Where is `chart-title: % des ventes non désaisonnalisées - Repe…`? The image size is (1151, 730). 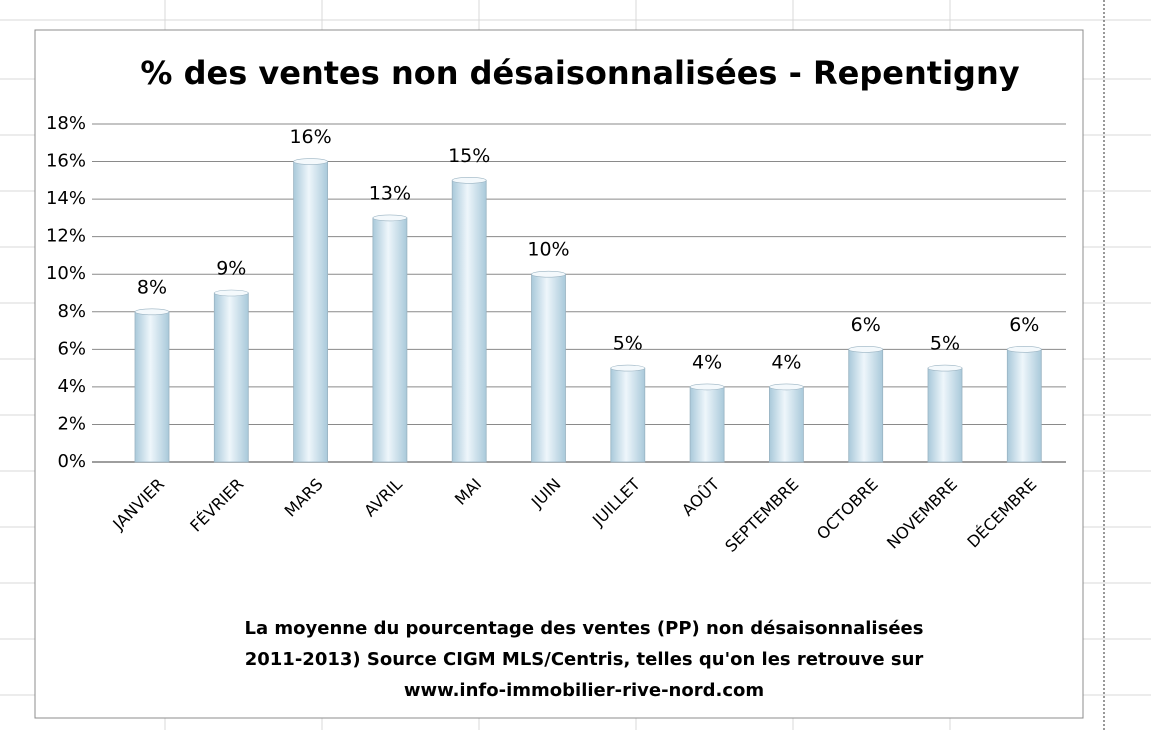
chart-title: % des ventes non désaisonnalisées - Repe… is located at coordinates (579, 73).